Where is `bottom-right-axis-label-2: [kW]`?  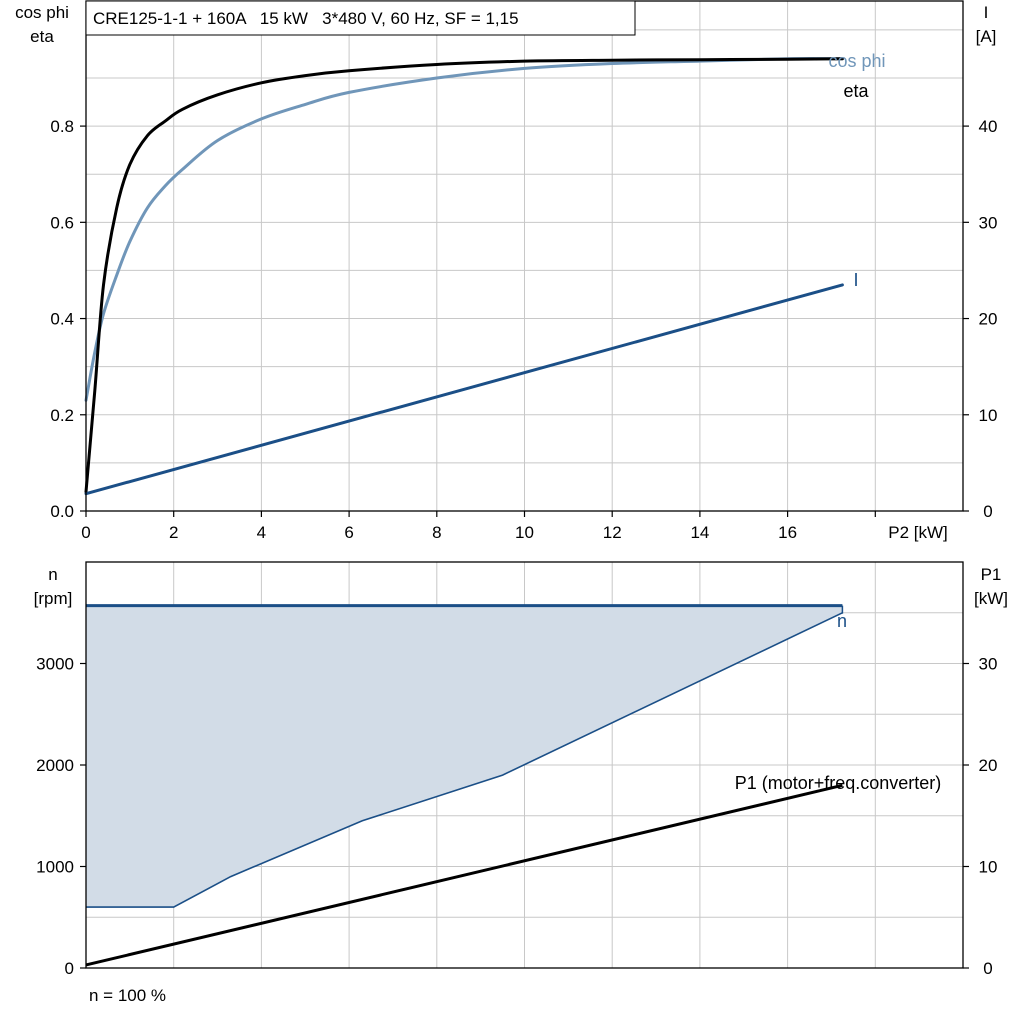 bottom-right-axis-label-2: [kW] is located at coordinates (991, 598).